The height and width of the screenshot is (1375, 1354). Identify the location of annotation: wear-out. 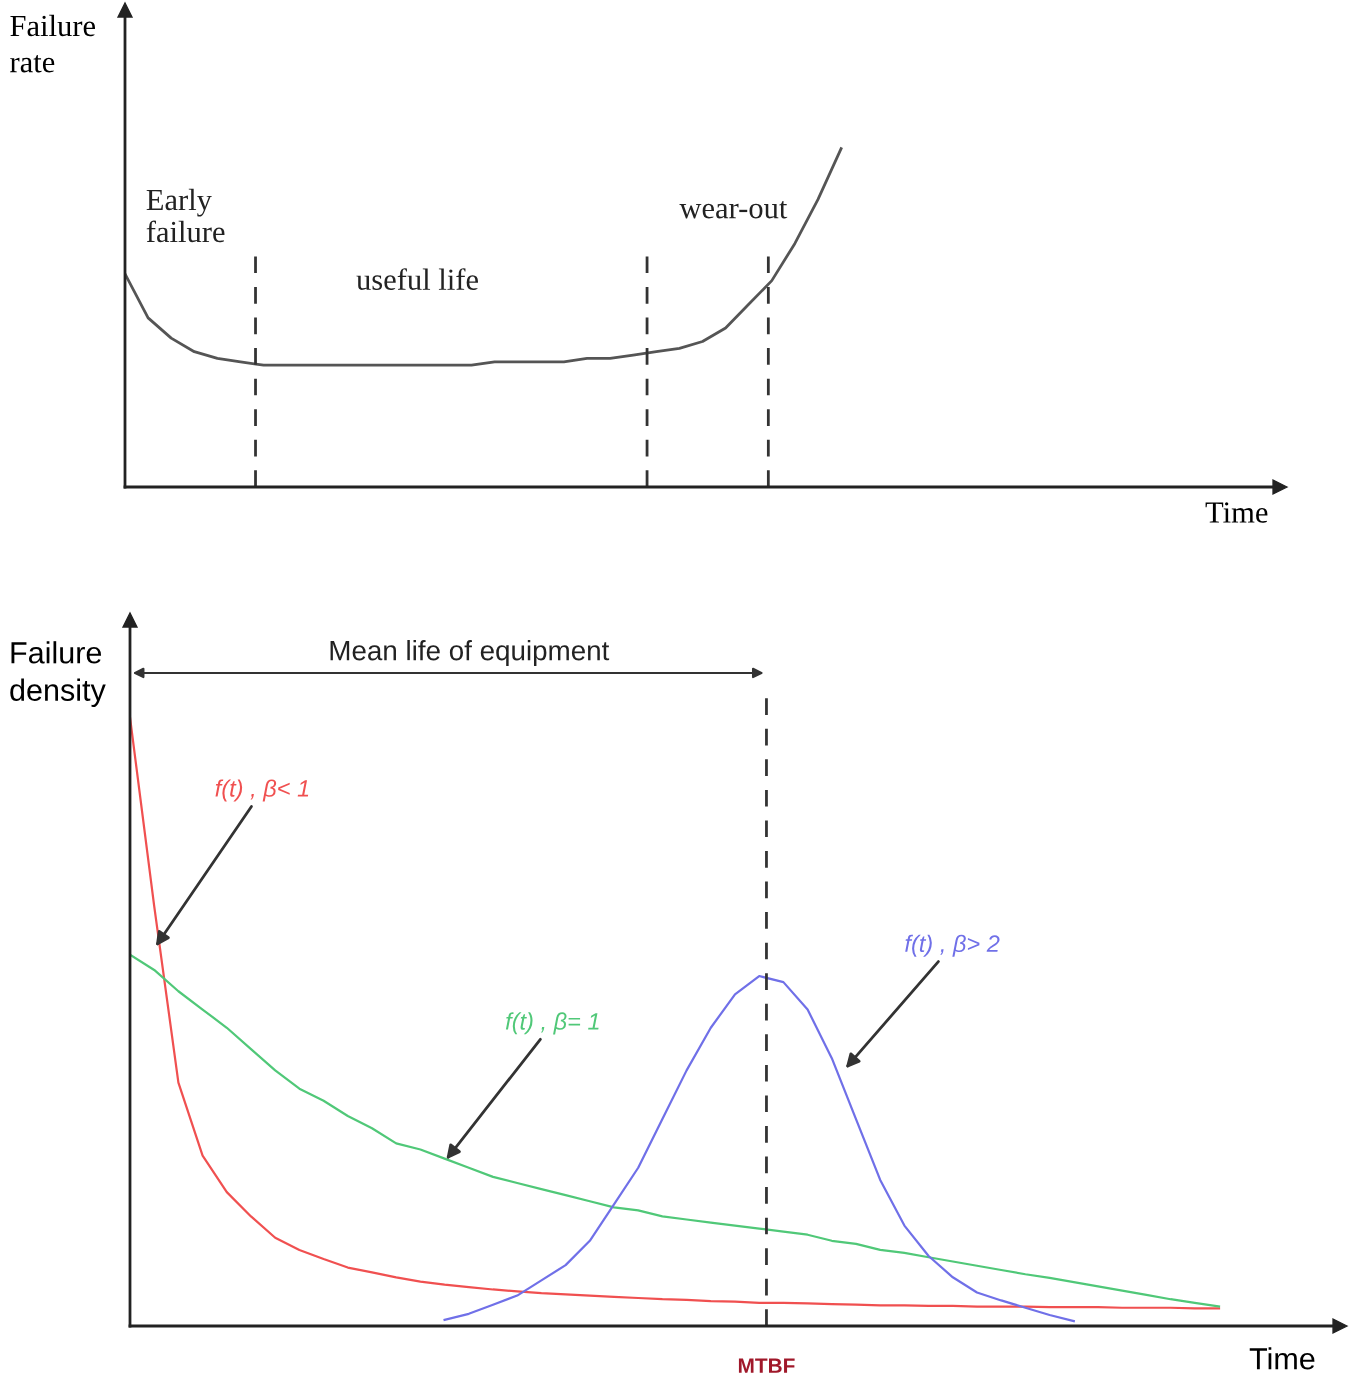
(733, 209).